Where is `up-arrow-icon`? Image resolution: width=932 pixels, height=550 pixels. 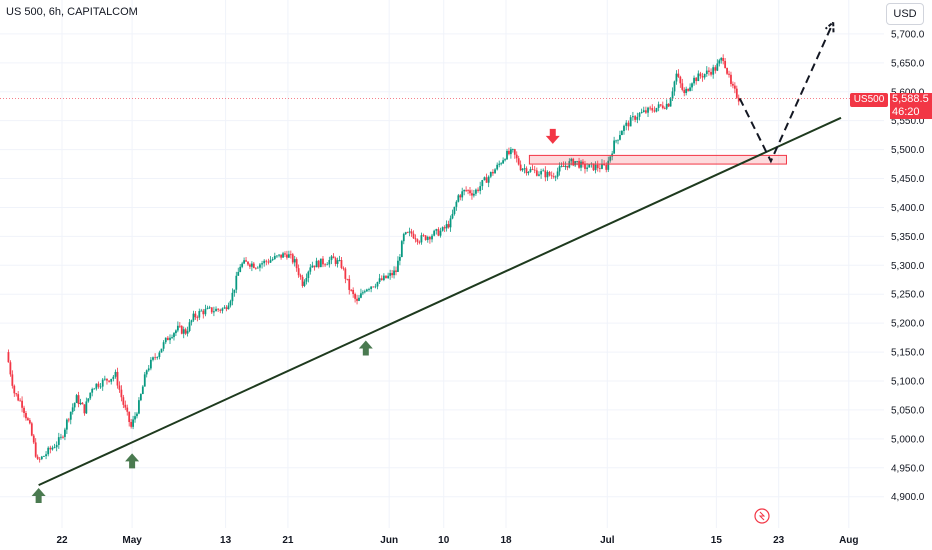
up-arrow-icon is located at coordinates (38, 496).